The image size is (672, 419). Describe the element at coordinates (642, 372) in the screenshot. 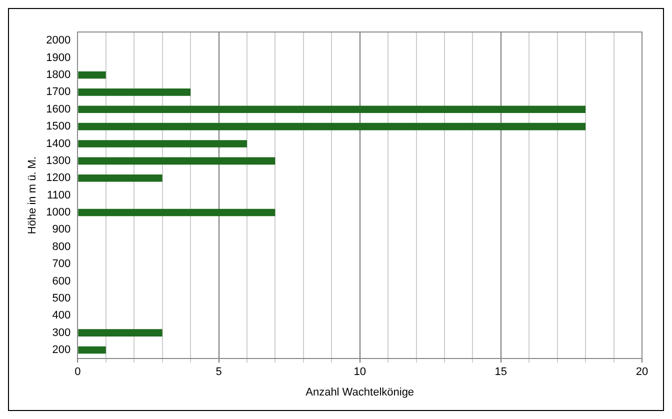

I see `x-tick-label: 20` at that location.